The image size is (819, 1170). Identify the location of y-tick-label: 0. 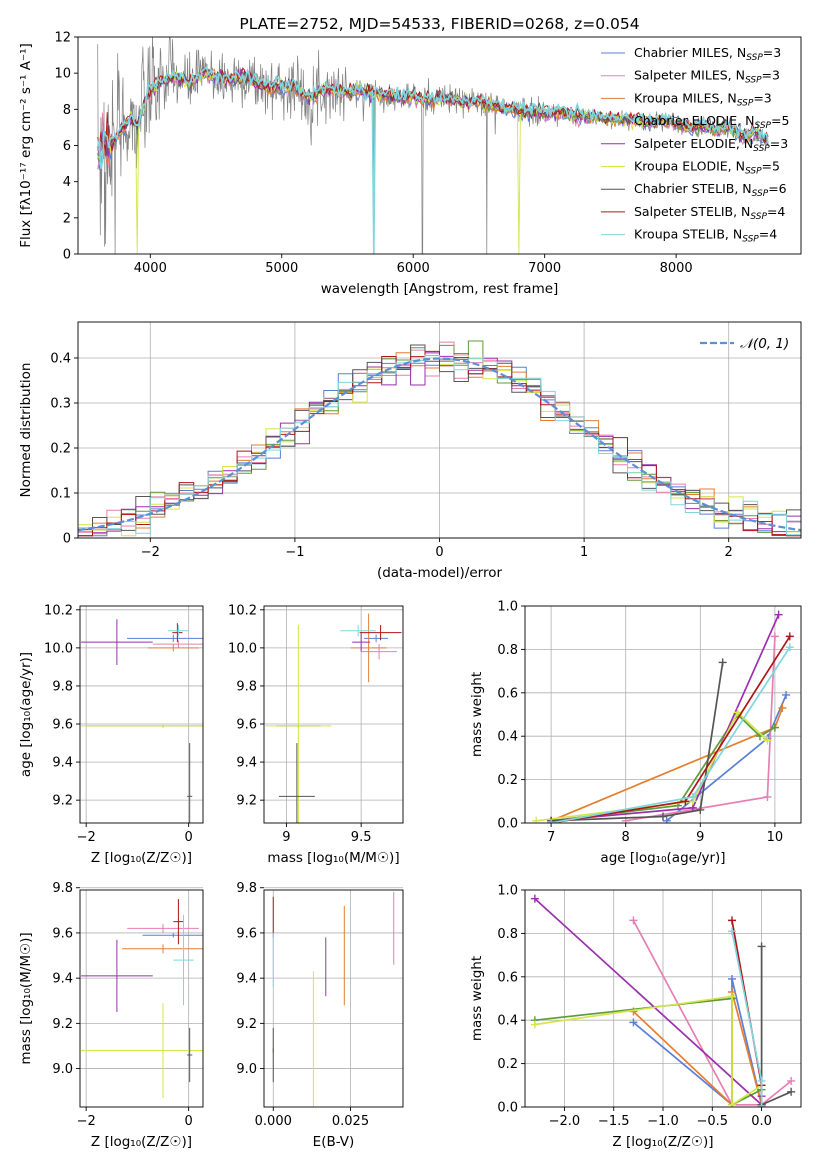
(67, 255).